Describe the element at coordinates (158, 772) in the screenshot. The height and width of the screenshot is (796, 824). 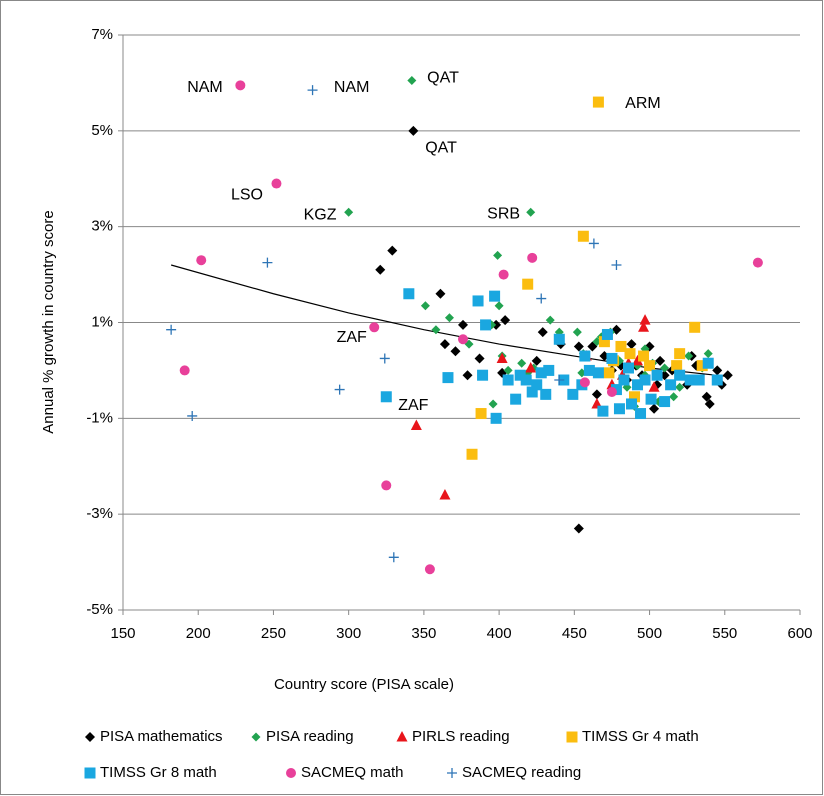
I see `legend-label: TIMSS Gr 8 math` at that location.